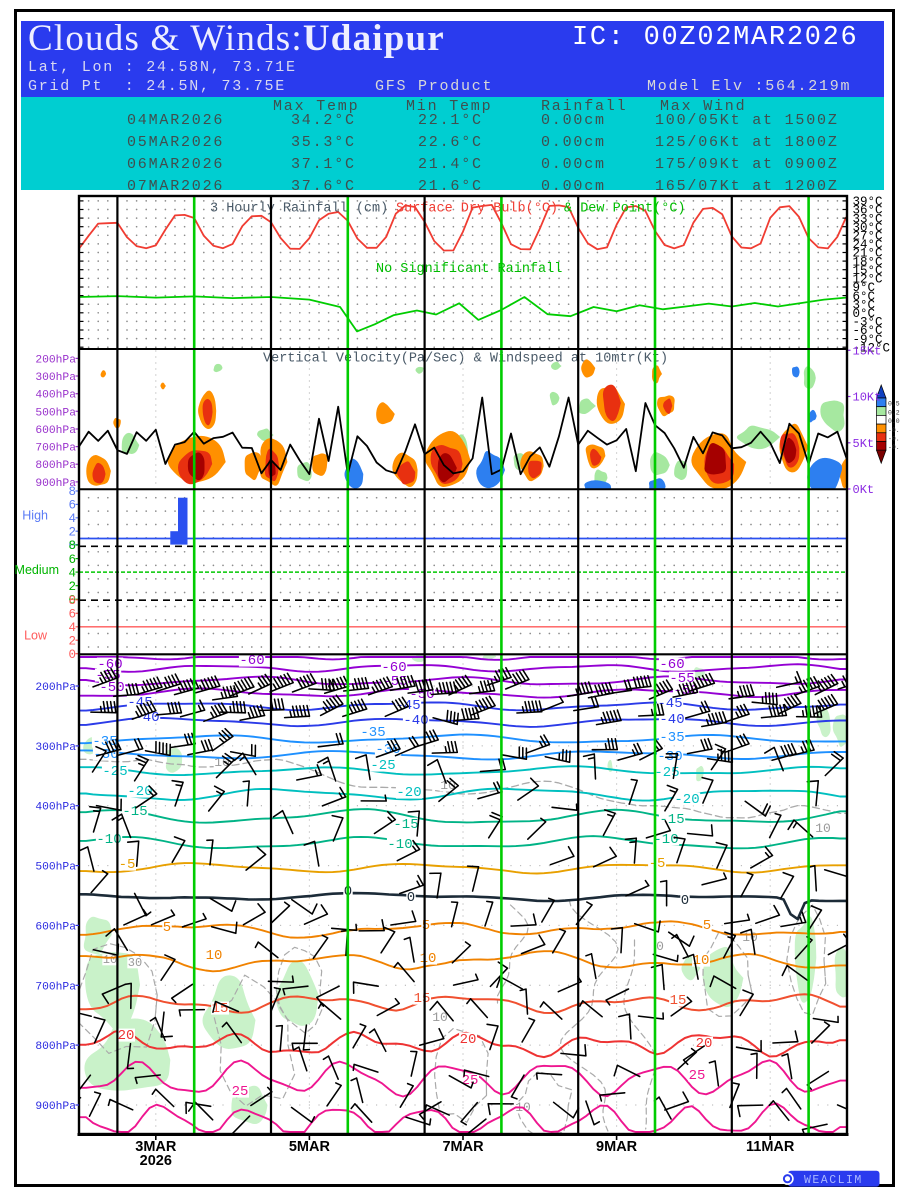 The width and height of the screenshot is (900, 1200). I want to click on svg-text: 21°C, so click(868, 254).